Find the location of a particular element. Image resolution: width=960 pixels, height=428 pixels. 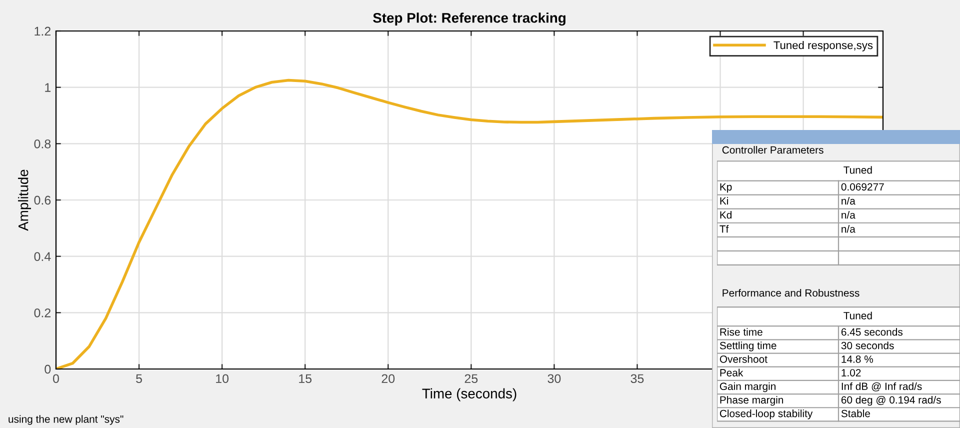

annotation: Peak is located at coordinates (732, 372).